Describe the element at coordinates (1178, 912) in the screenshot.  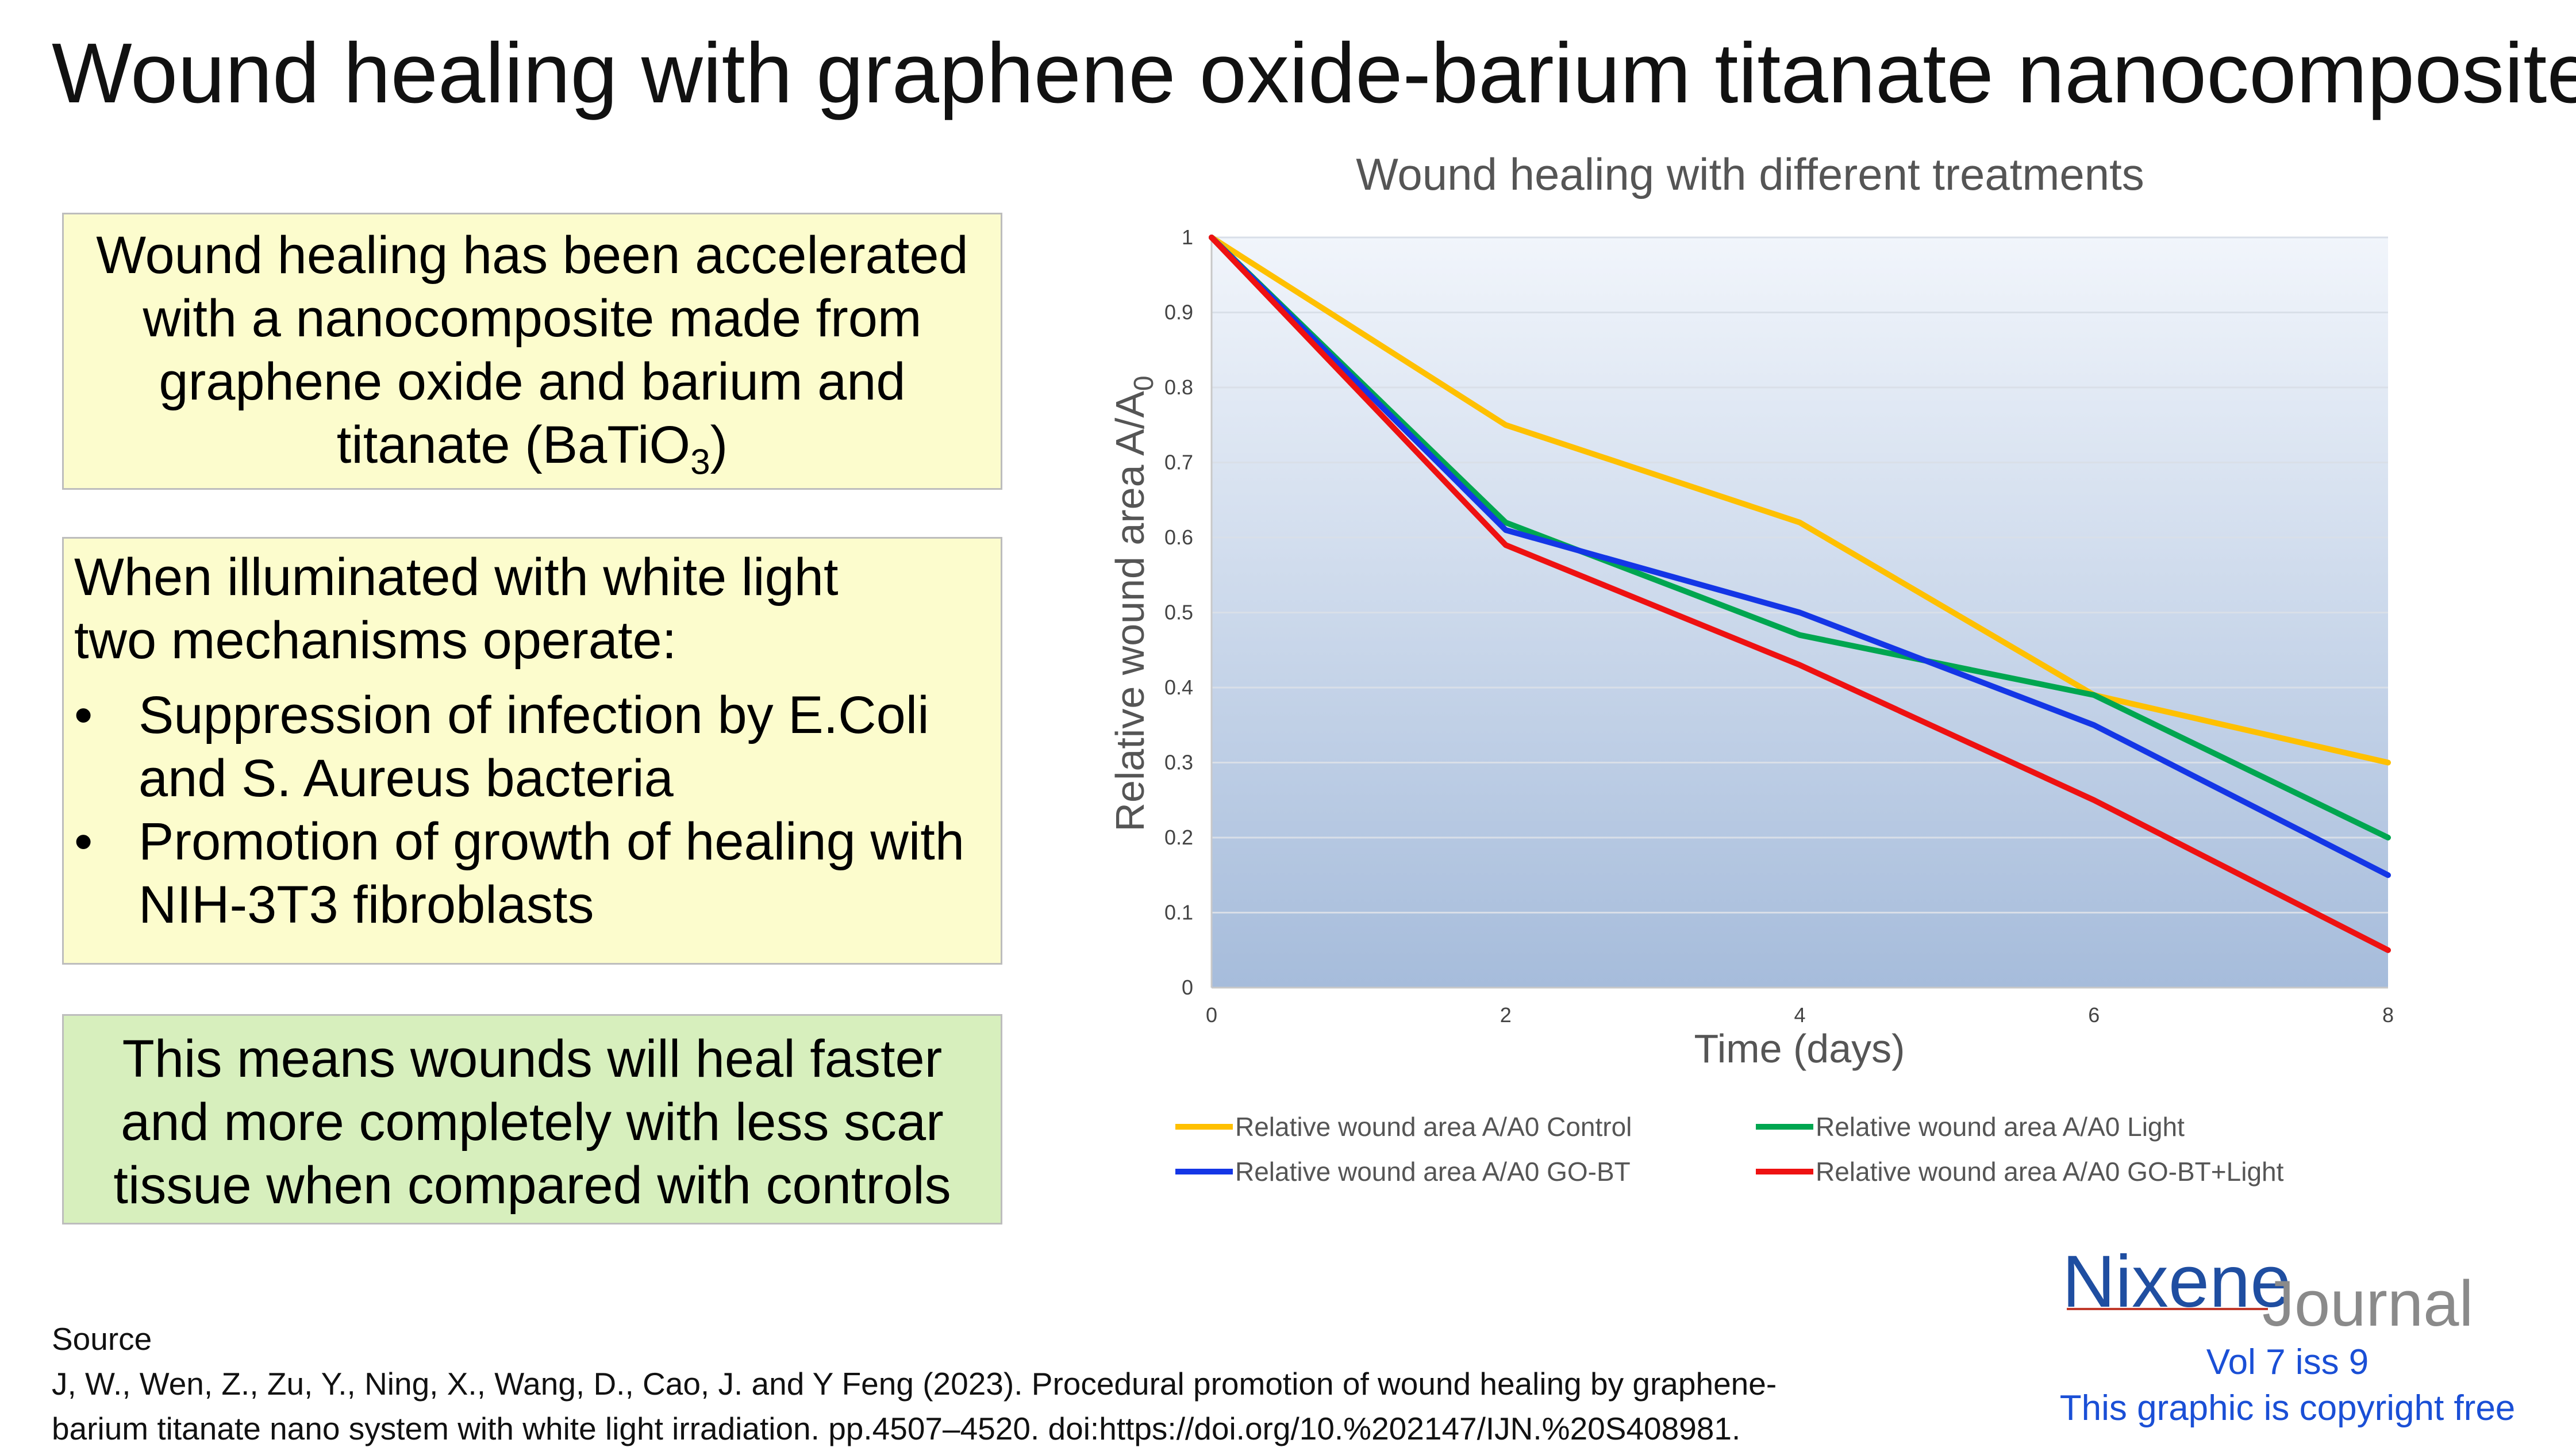
I see `y-tick-label: 0.1` at that location.